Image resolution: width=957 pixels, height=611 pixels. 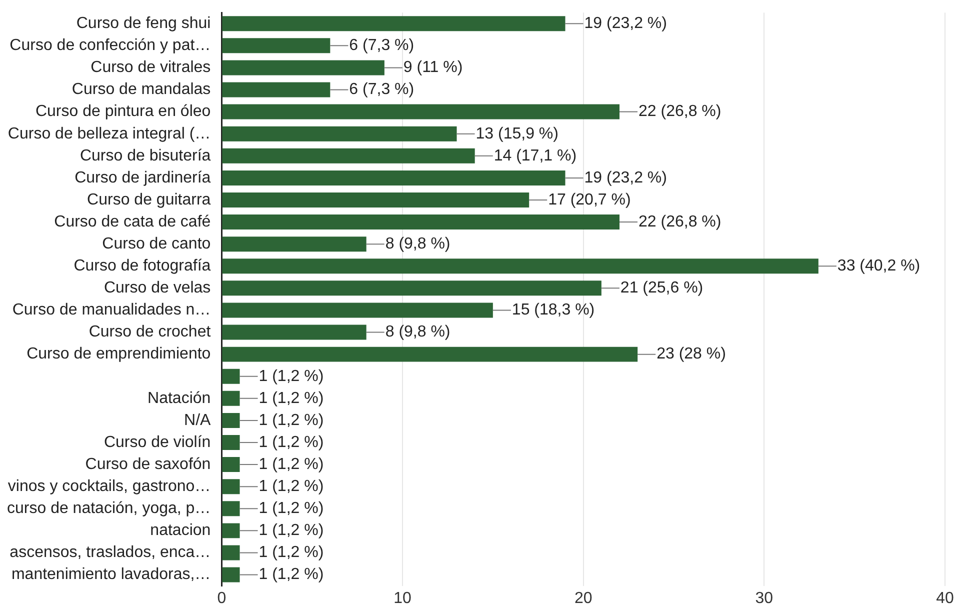 What do you see at coordinates (180, 531) in the screenshot?
I see `y-tick-label: natacion` at bounding box center [180, 531].